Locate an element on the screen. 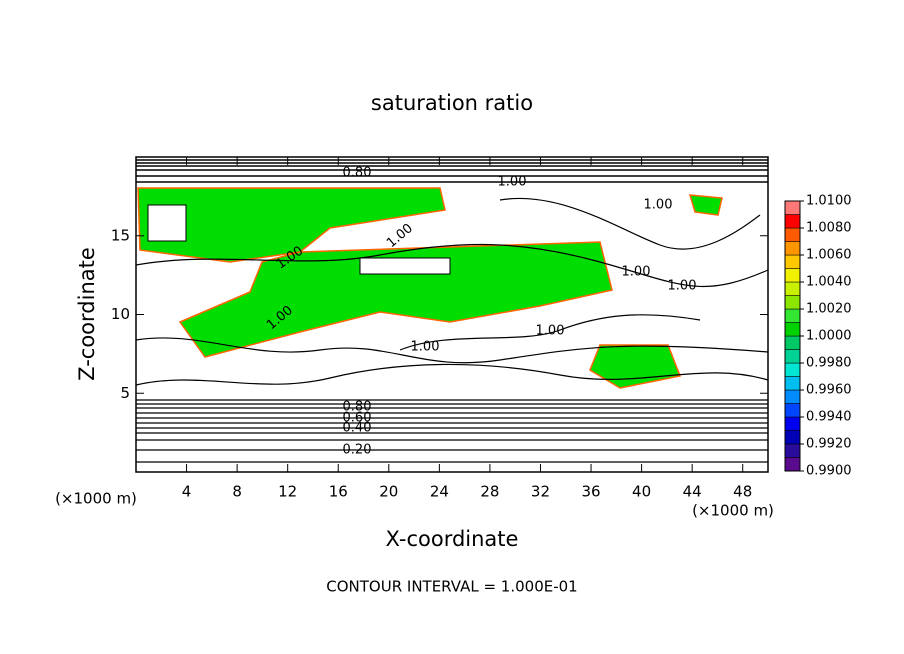 Image resolution: width=904 pixels, height=654 pixels. y-tick-label: 10 is located at coordinates (120, 314).